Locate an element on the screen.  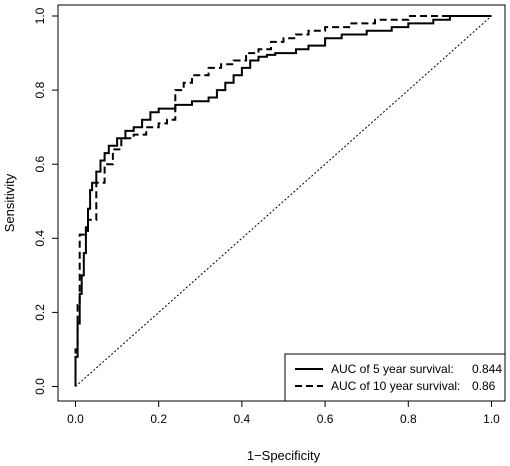
y-tick-label: 0.6 is located at coordinates (40, 164).